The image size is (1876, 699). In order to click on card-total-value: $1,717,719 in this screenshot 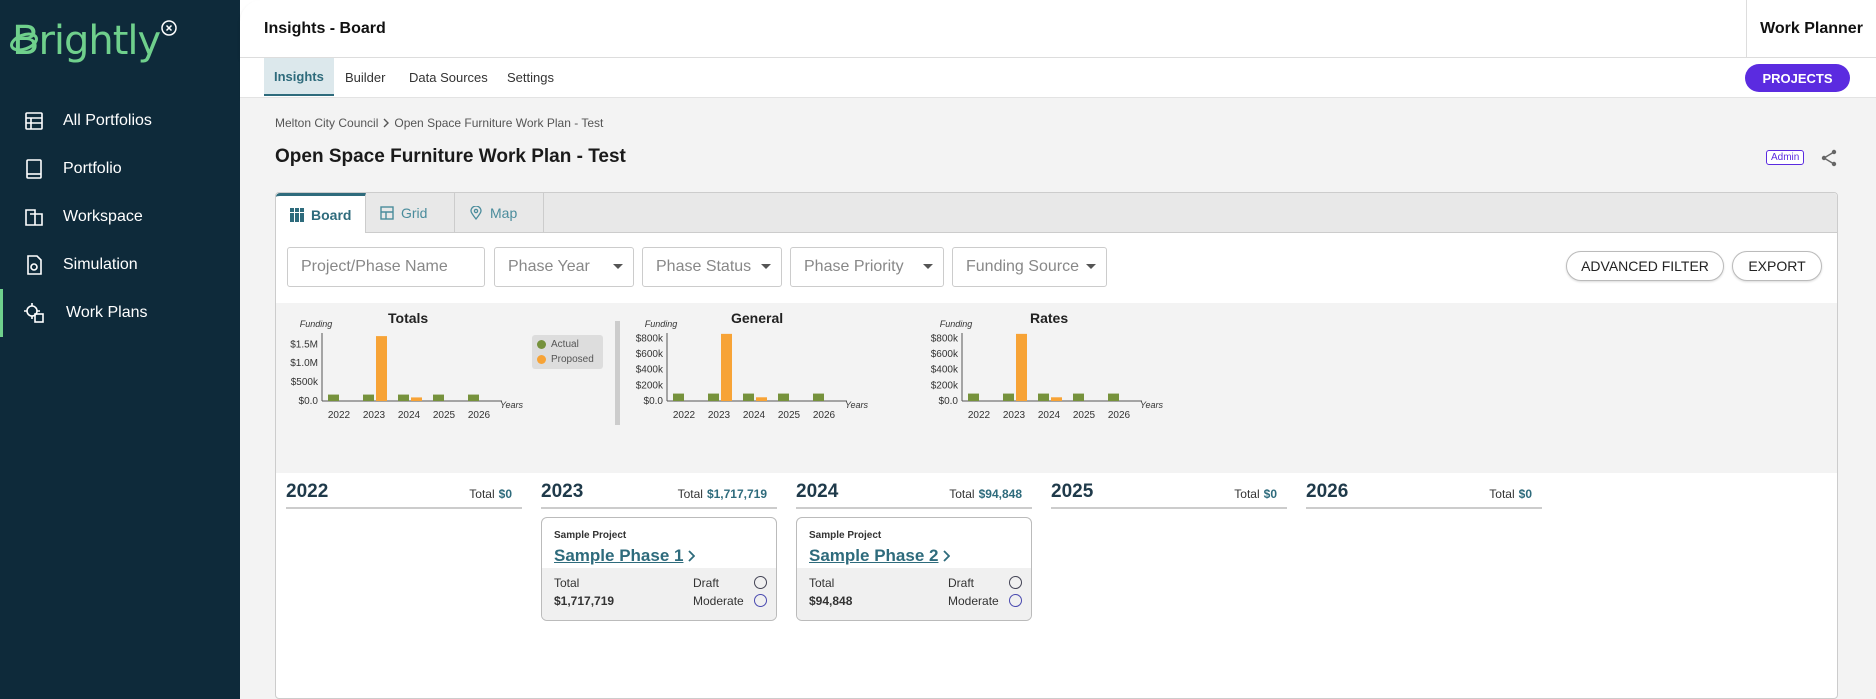, I will do `click(584, 601)`.